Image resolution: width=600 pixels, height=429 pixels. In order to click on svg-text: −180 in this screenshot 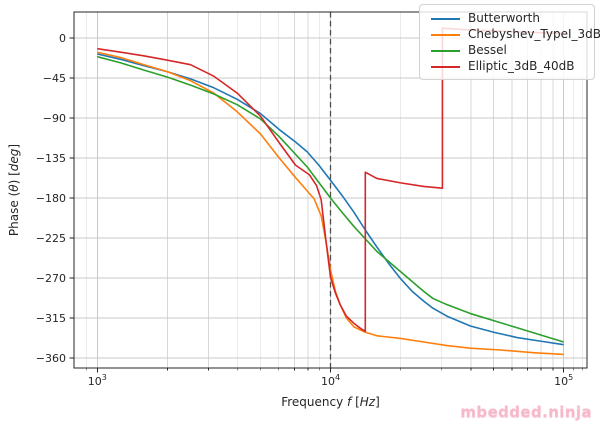, I will do `click(51, 198)`.